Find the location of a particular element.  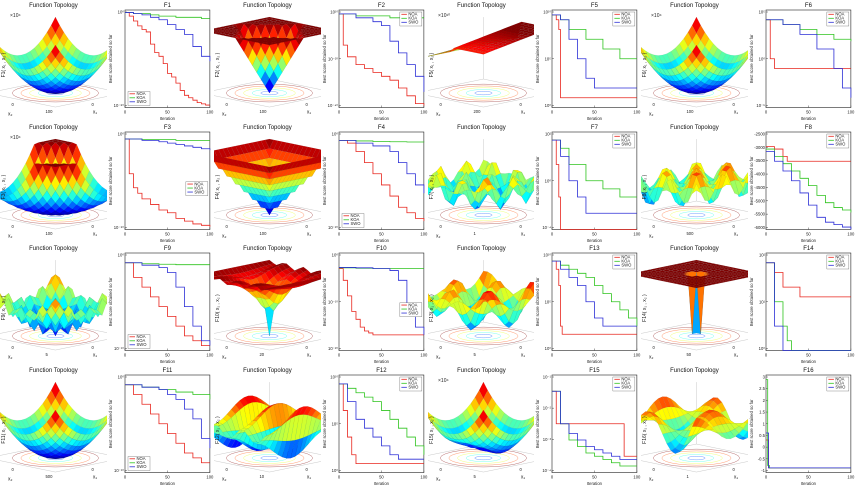

y-tick-label: 10⁻² is located at coordinates (547, 407).